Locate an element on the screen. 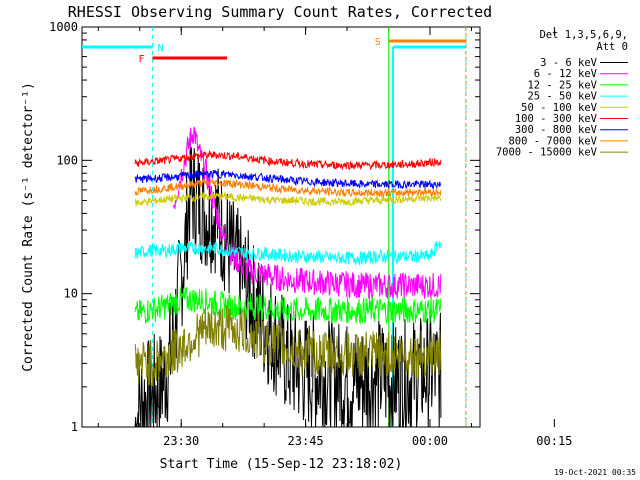 This screenshot has height=480, width=640. legend-label: 6 - 12 keV is located at coordinates (566, 74).